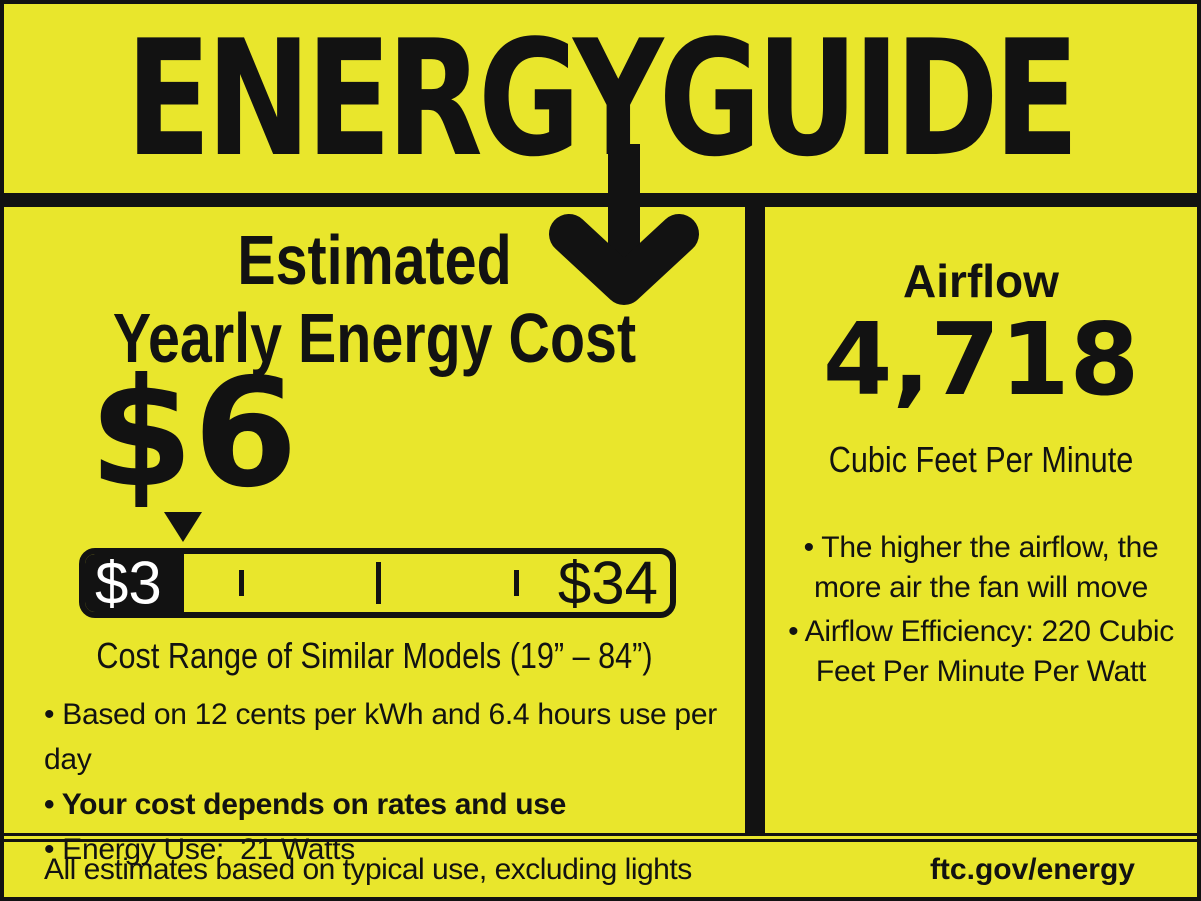 This screenshot has height=901, width=1201. Describe the element at coordinates (314, 804) in the screenshot. I see `note-text: Your cost depends on rates and use` at that location.